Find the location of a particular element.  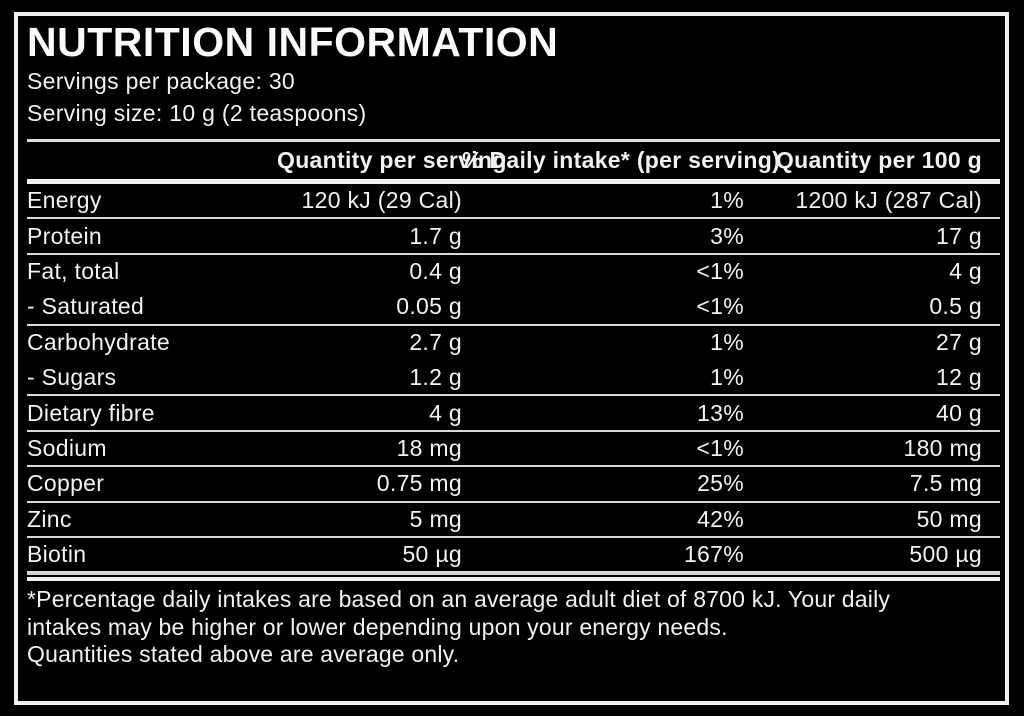

quantity-per-100g-value: 27 g is located at coordinates (959, 341).